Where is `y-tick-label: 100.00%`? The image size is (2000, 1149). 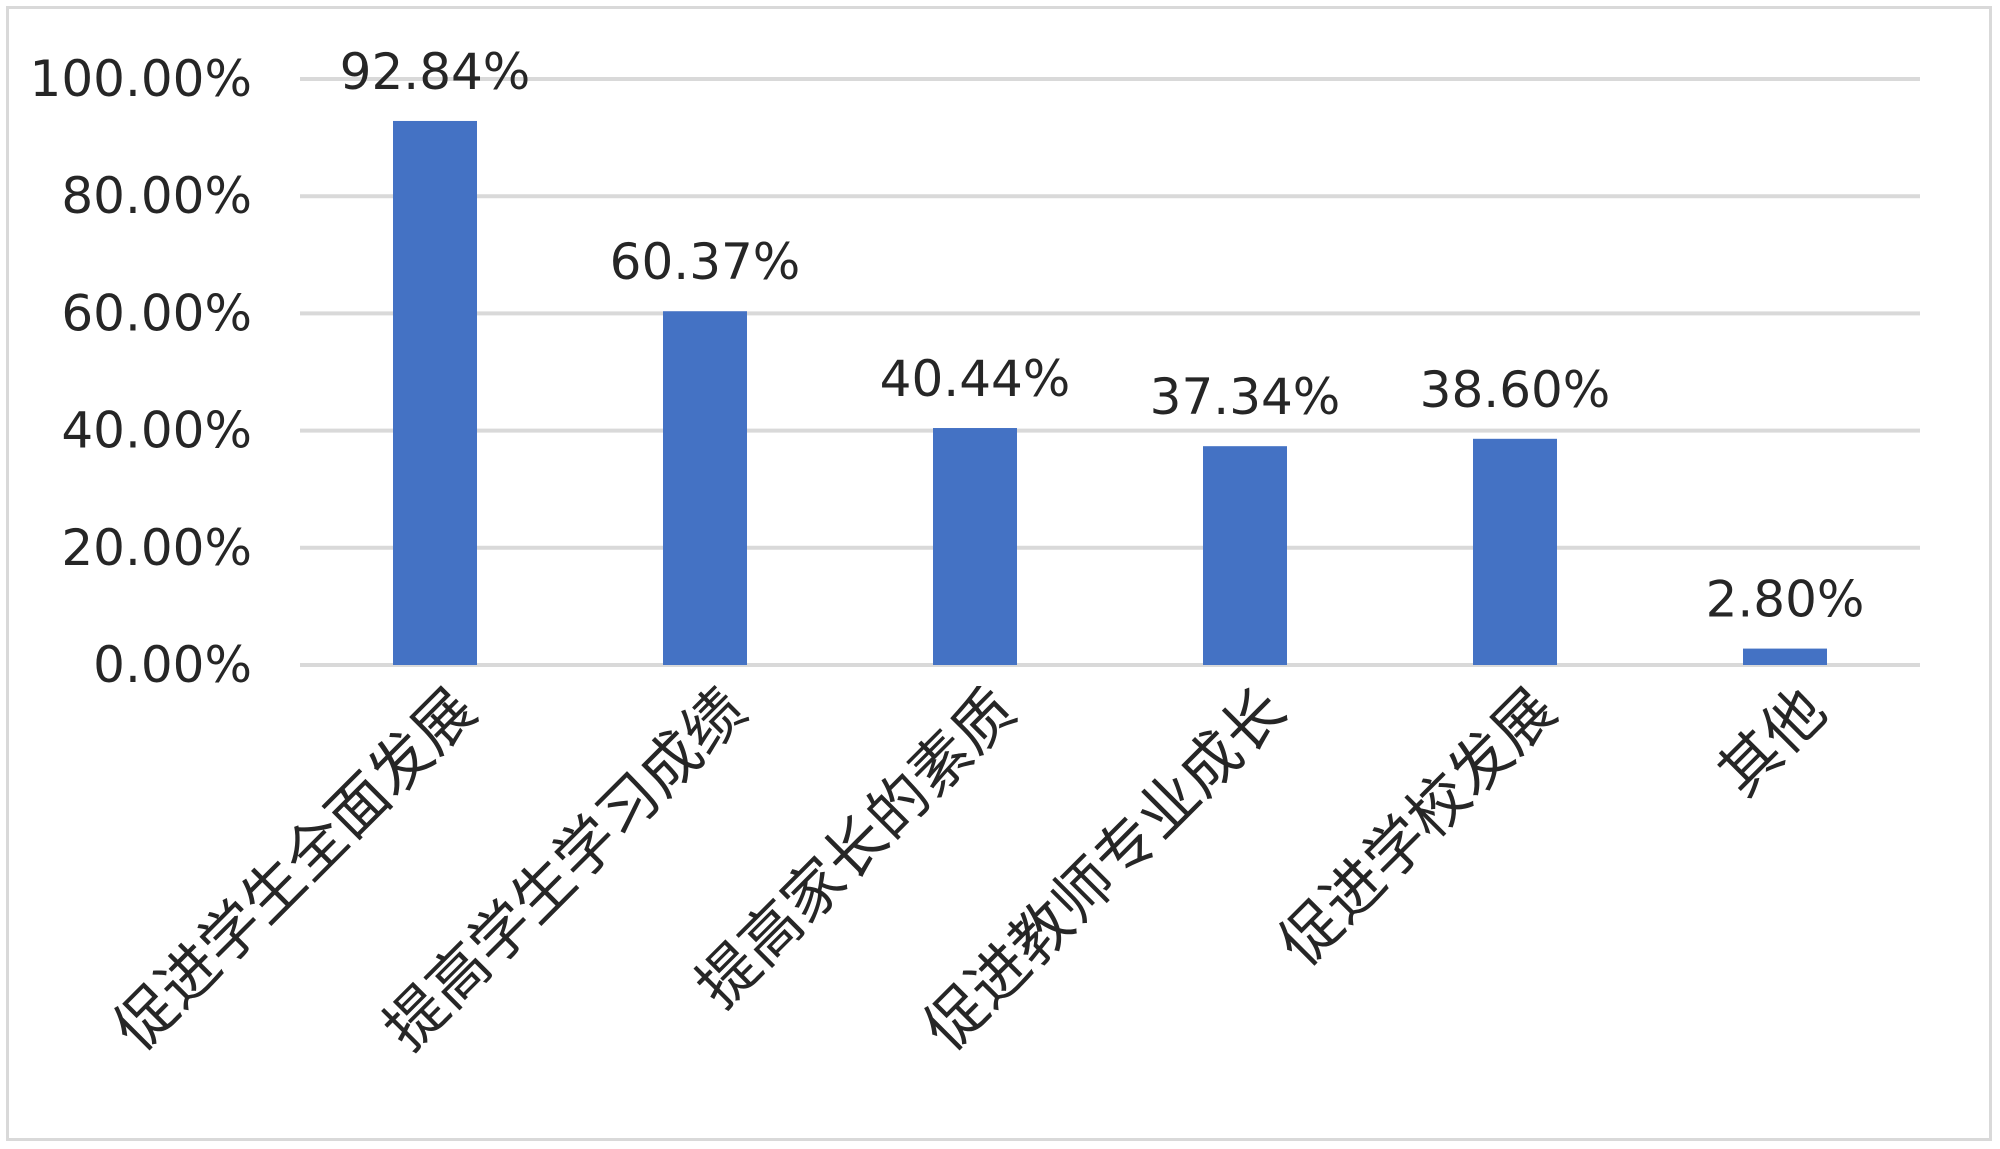 y-tick-label: 100.00% is located at coordinates (141, 79).